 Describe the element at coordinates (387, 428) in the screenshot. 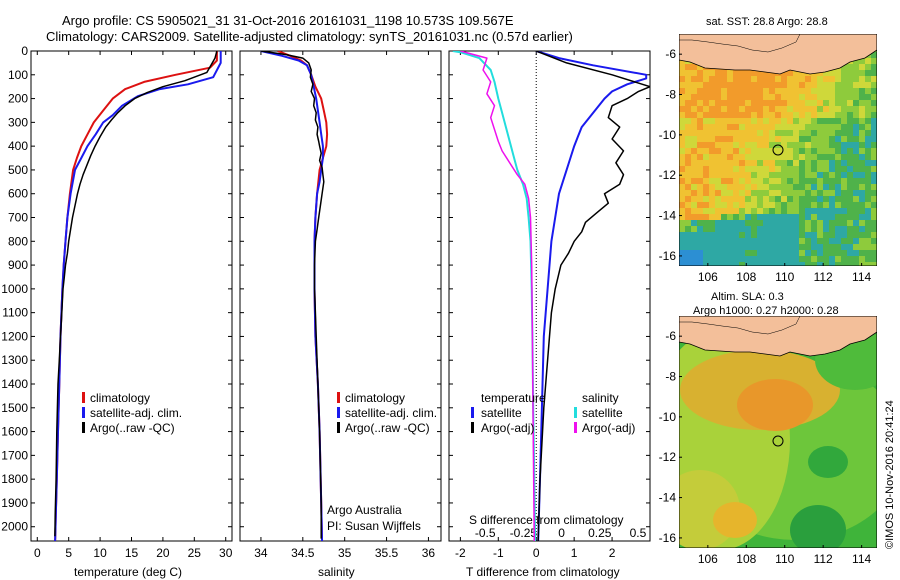

I see `legend-label-argo: Argo(..raw -QC)` at that location.